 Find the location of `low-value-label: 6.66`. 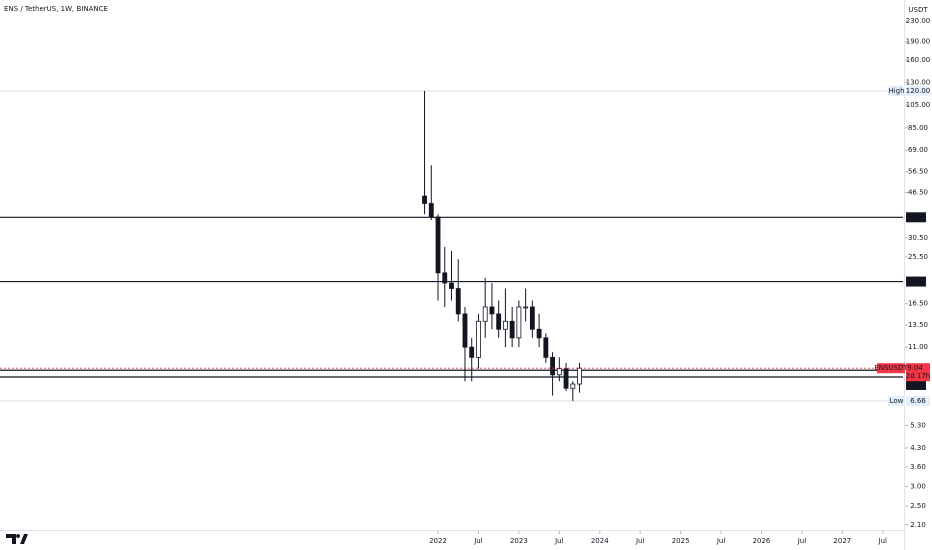

low-value-label: 6.66 is located at coordinates (918, 401).